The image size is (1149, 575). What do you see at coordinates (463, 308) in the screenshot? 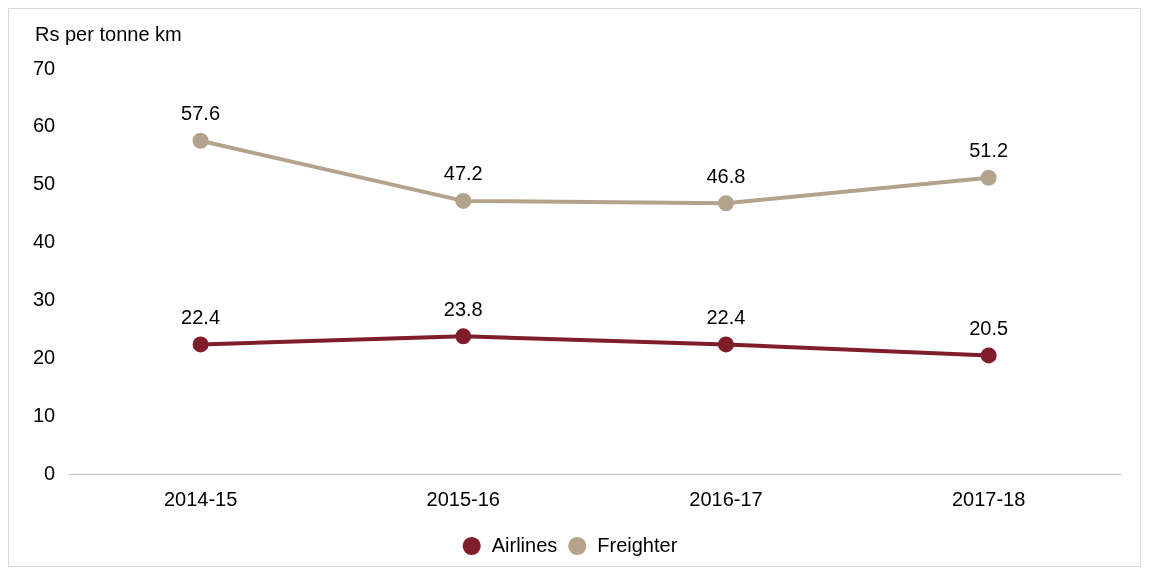
I see `data-label: 23.8` at bounding box center [463, 308].